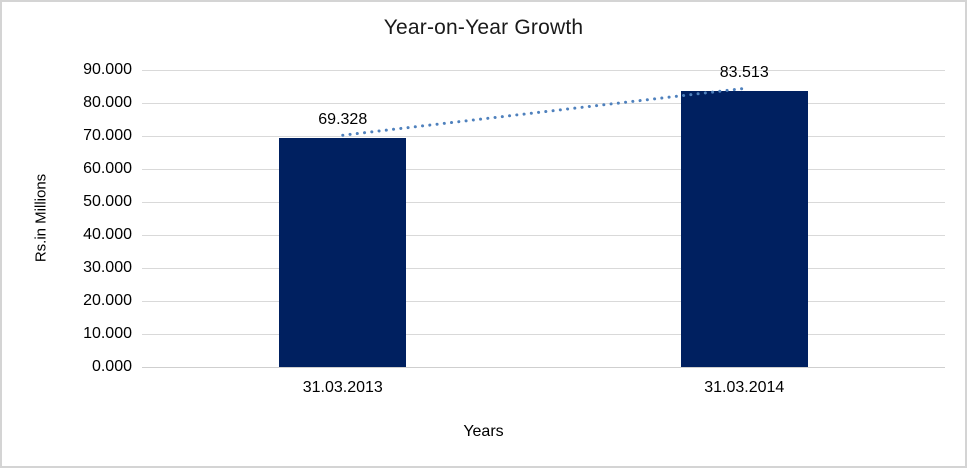 This screenshot has width=967, height=468. What do you see at coordinates (107, 168) in the screenshot?
I see `y-tick-label: 60.000` at bounding box center [107, 168].